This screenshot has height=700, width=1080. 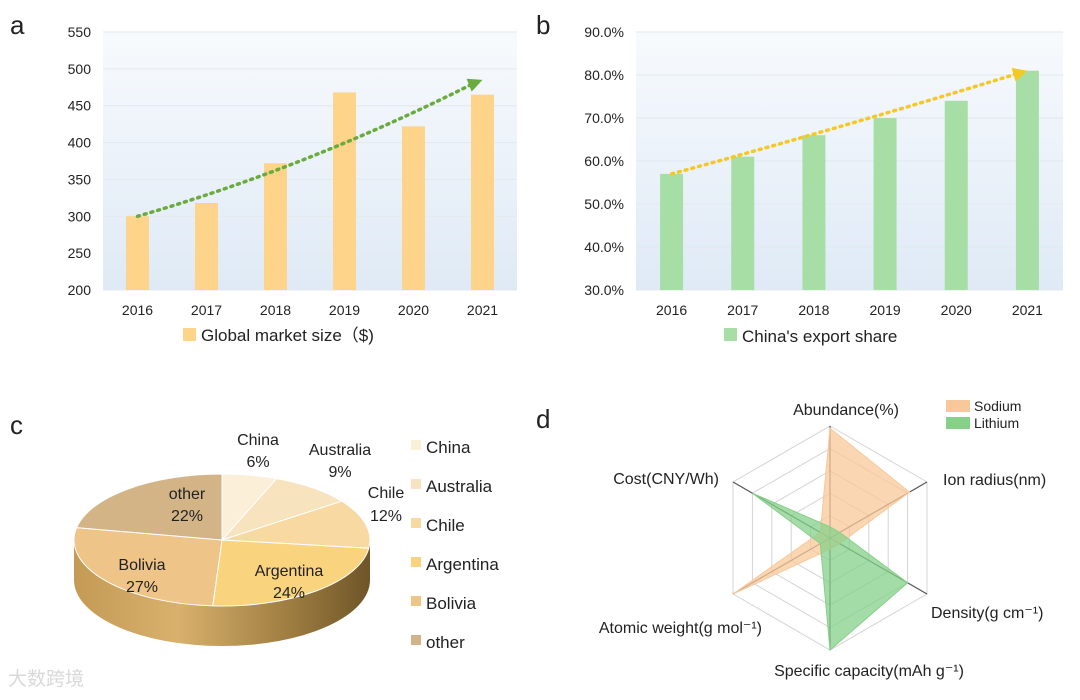 What do you see at coordinates (958, 406) in the screenshot?
I see `legend-swatch-sodium` at bounding box center [958, 406].